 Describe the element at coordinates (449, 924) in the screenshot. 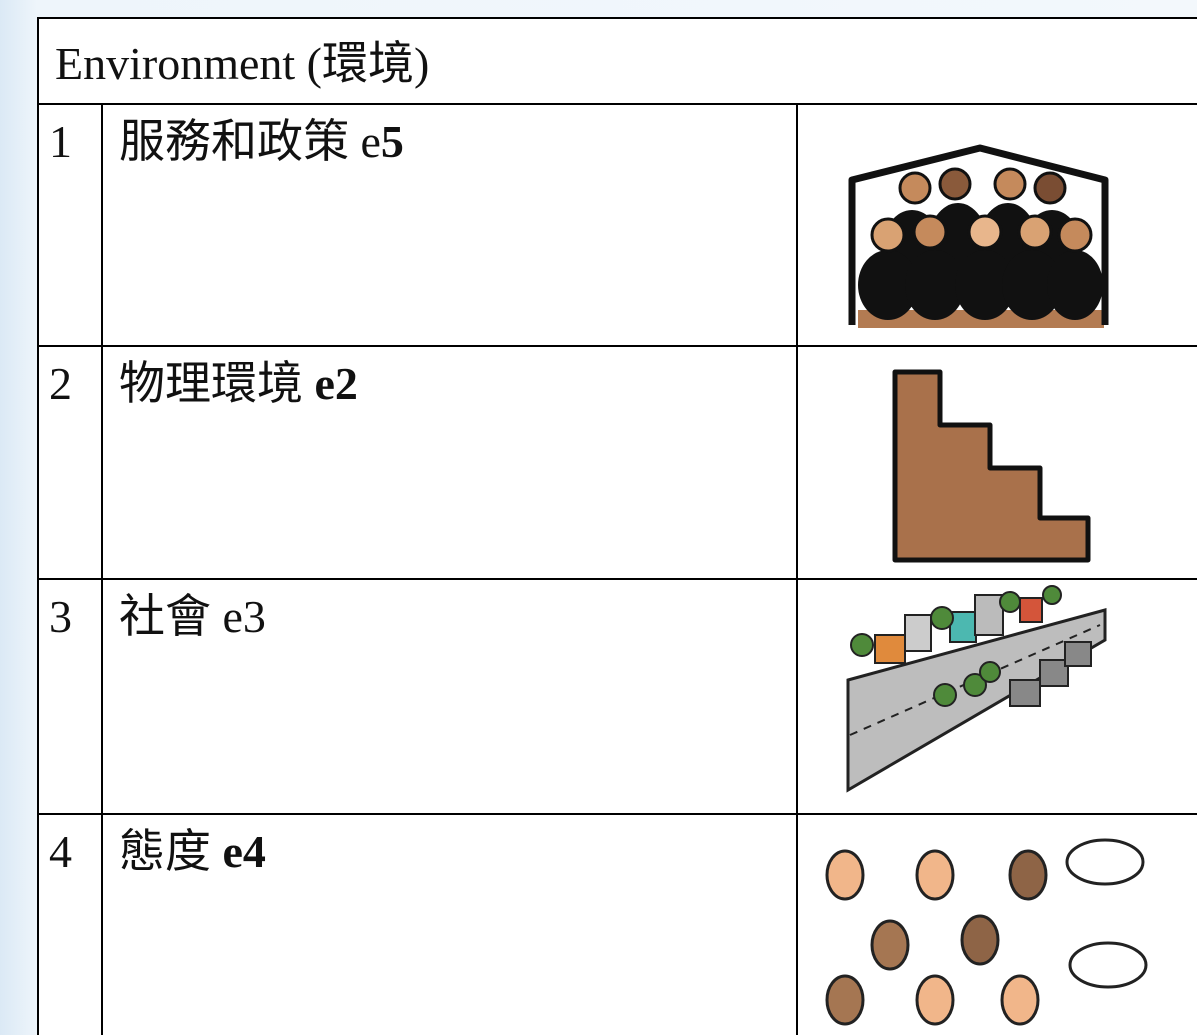

I see `label-cell: 態度 e4` at that location.